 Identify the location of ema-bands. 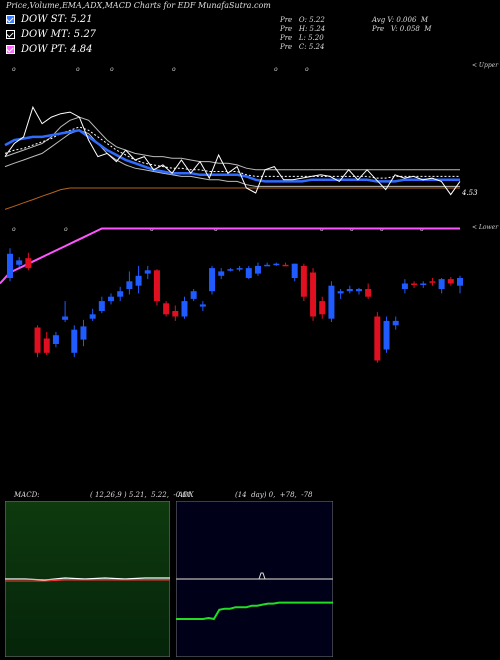
(232, 157).